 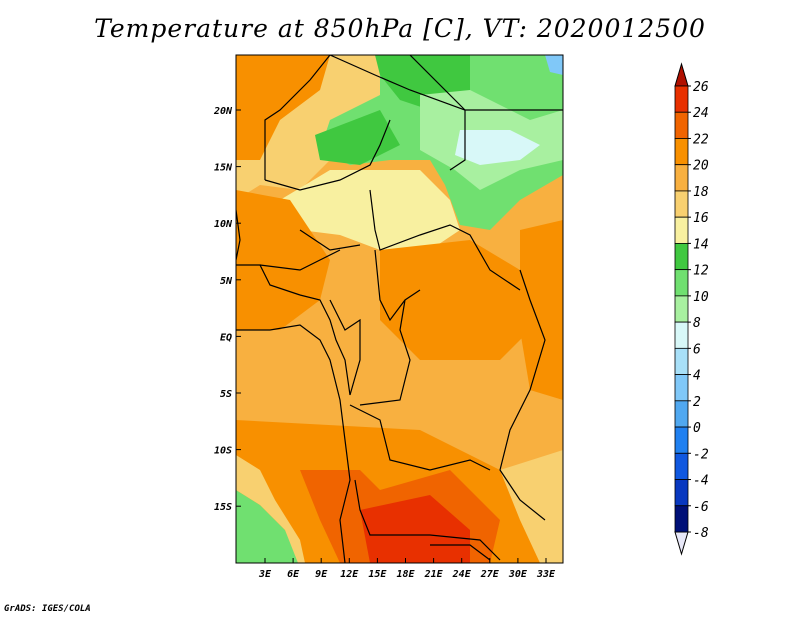 What do you see at coordinates (518, 574) in the screenshot?
I see `lon-tick-label: 30E` at bounding box center [518, 574].